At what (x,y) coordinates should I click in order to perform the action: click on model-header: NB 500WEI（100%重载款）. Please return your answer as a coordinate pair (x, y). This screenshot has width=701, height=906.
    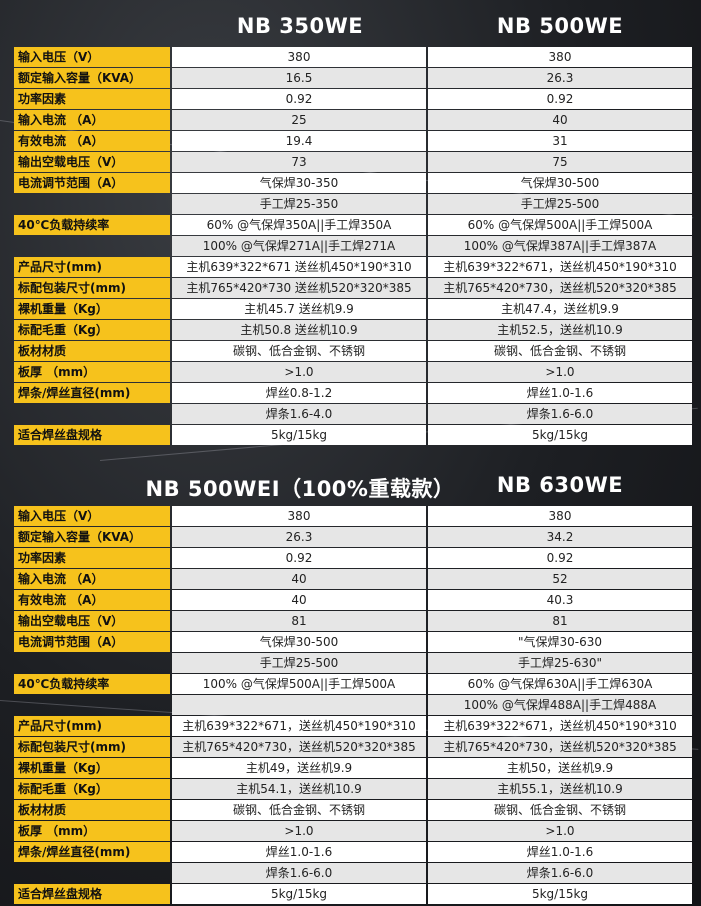
    Looking at the image, I should click on (300, 489).